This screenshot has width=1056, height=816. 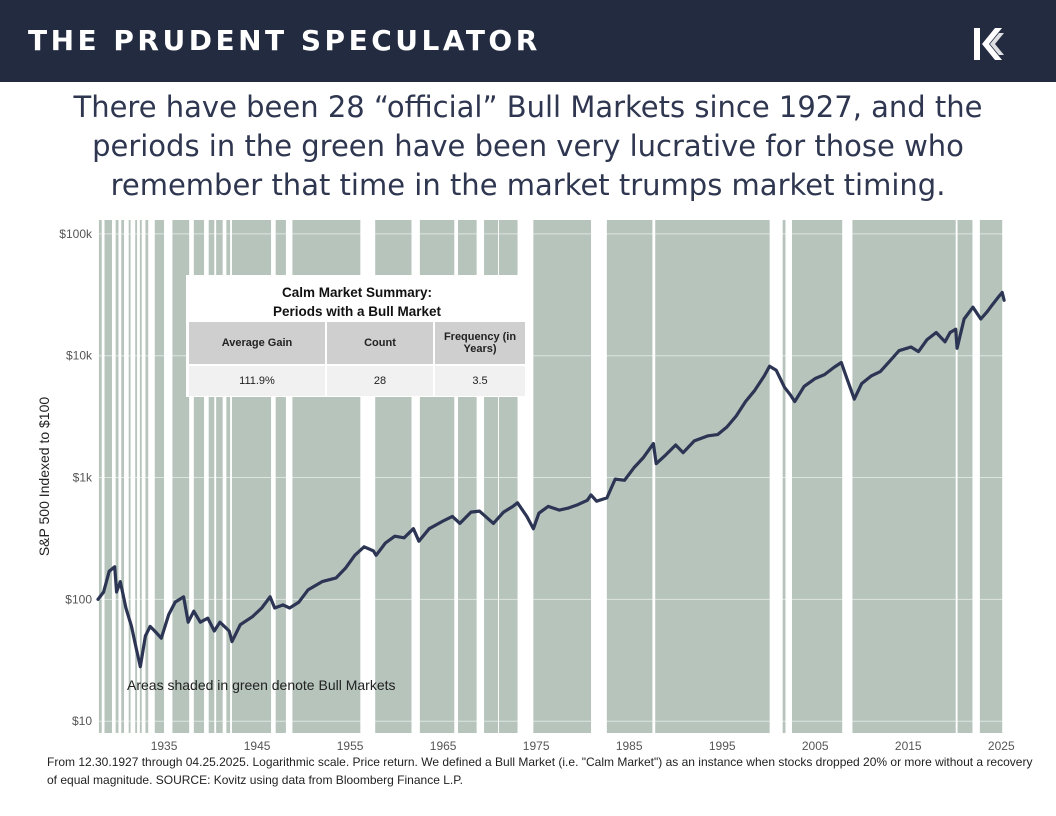 I want to click on summary-title-line2: Periods with a Bull Market, so click(x=357, y=311).